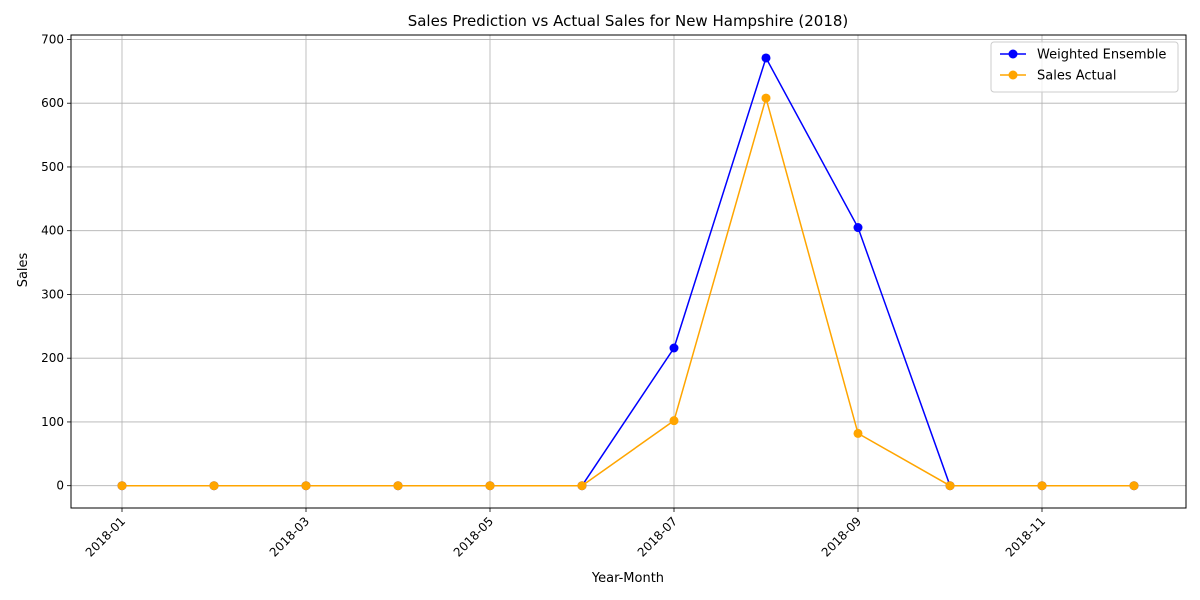 The image size is (1200, 600). Describe the element at coordinates (1025, 536) in the screenshot. I see `x-tick-label: 2018-11` at that location.